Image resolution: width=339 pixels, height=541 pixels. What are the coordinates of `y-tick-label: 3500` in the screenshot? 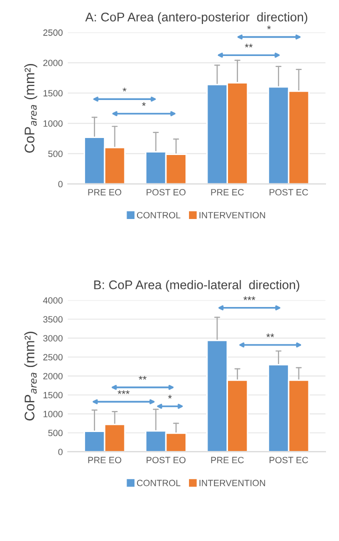 It's located at (53, 319).